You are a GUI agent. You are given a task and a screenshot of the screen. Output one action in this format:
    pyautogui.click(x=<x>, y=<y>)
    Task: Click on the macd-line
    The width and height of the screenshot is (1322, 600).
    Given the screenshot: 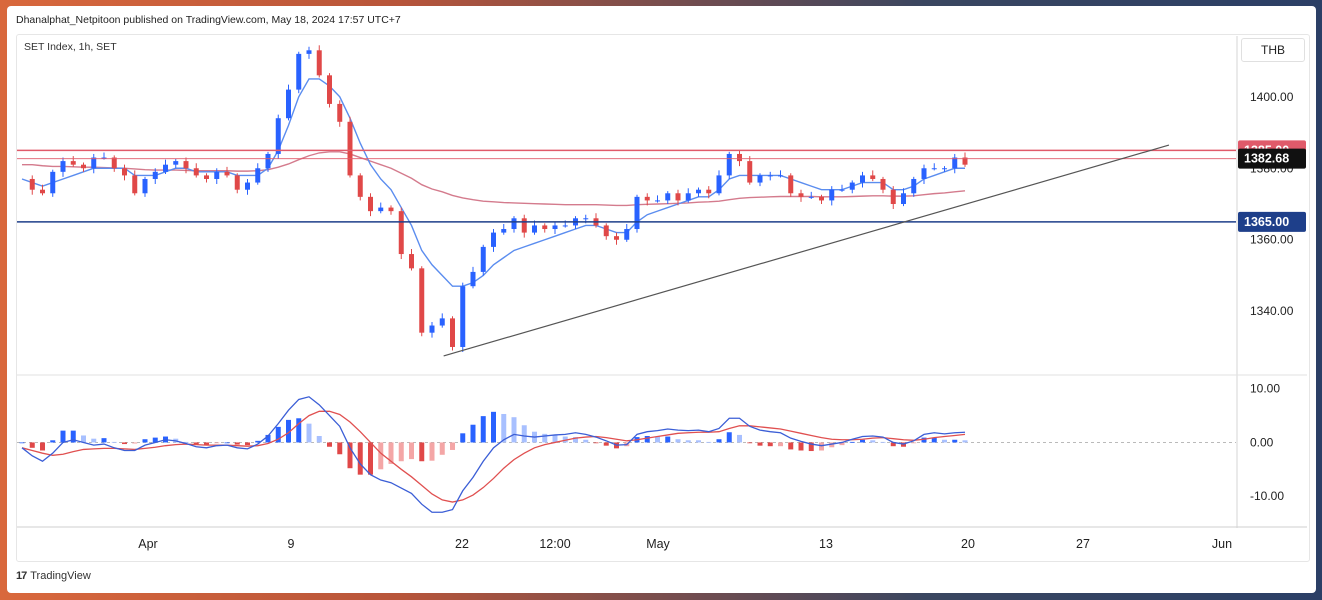 What is the action you would take?
    pyautogui.click(x=493, y=454)
    